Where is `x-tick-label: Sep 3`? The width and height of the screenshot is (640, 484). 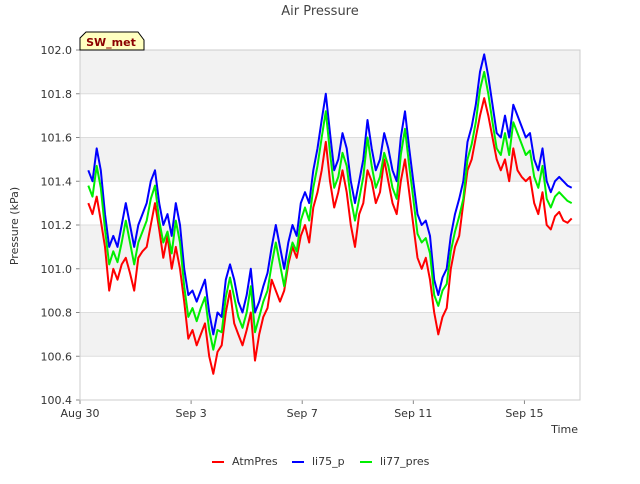
x-tick-label: Sep 3 is located at coordinates (190, 413).